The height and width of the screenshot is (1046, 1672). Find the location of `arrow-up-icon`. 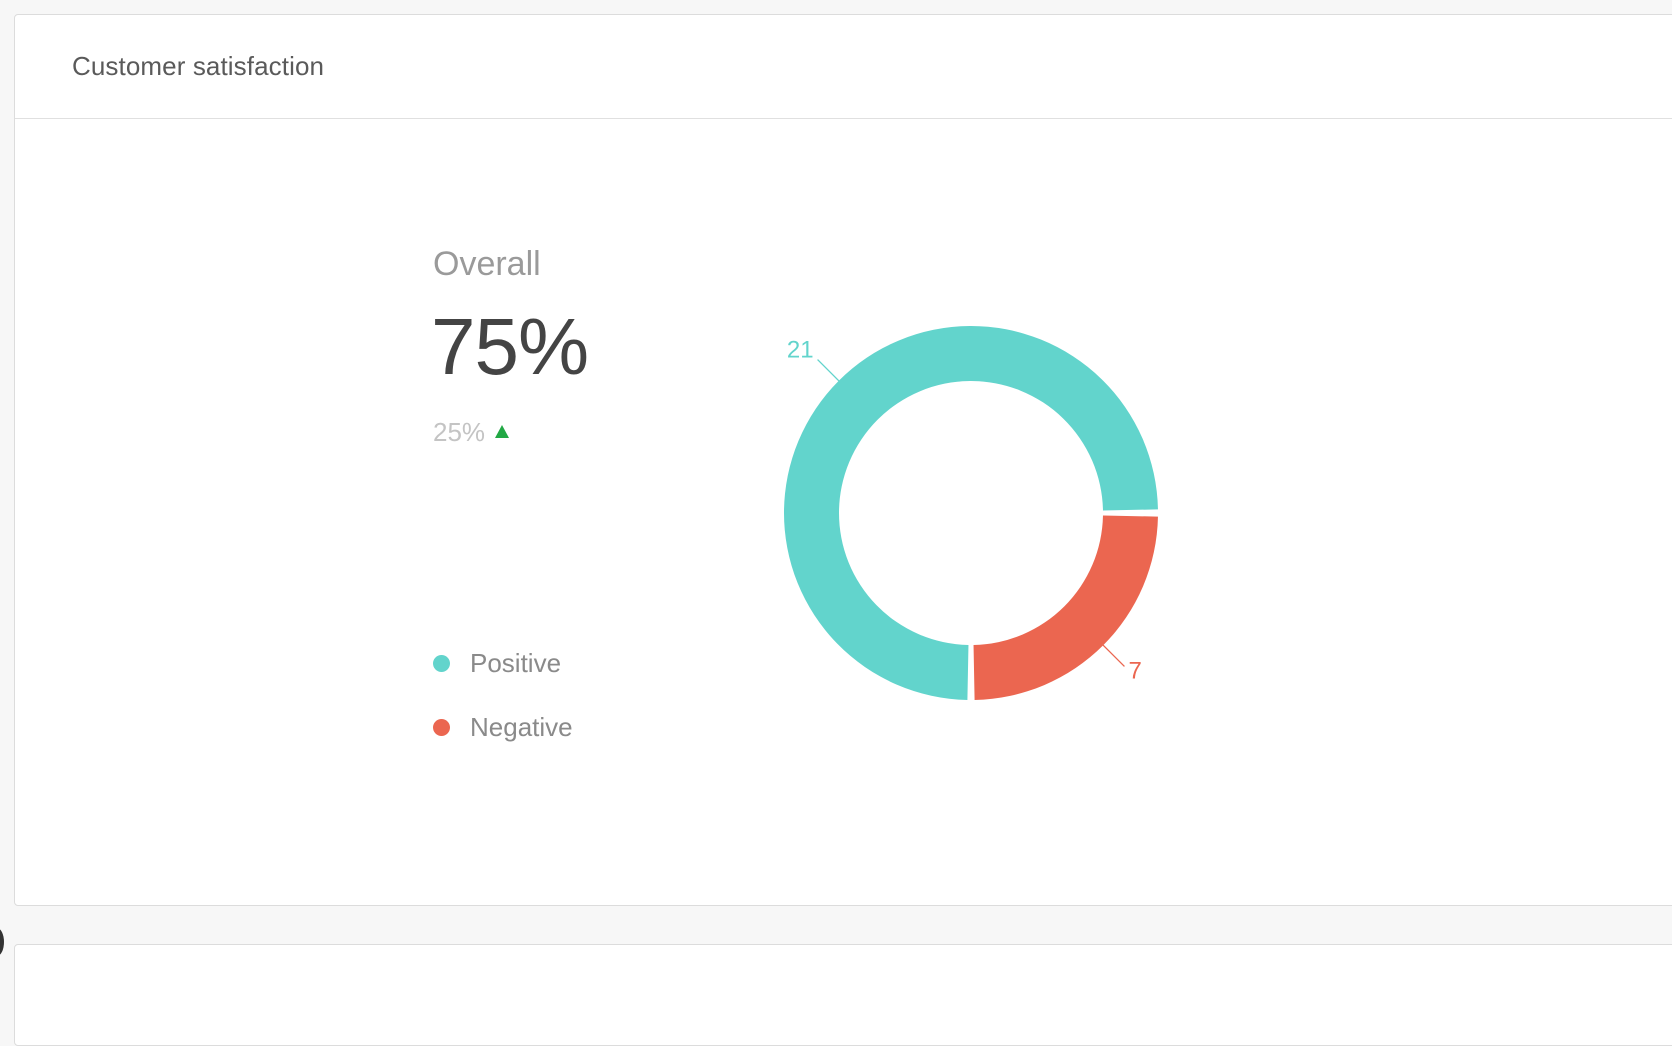

arrow-up-icon is located at coordinates (502, 431).